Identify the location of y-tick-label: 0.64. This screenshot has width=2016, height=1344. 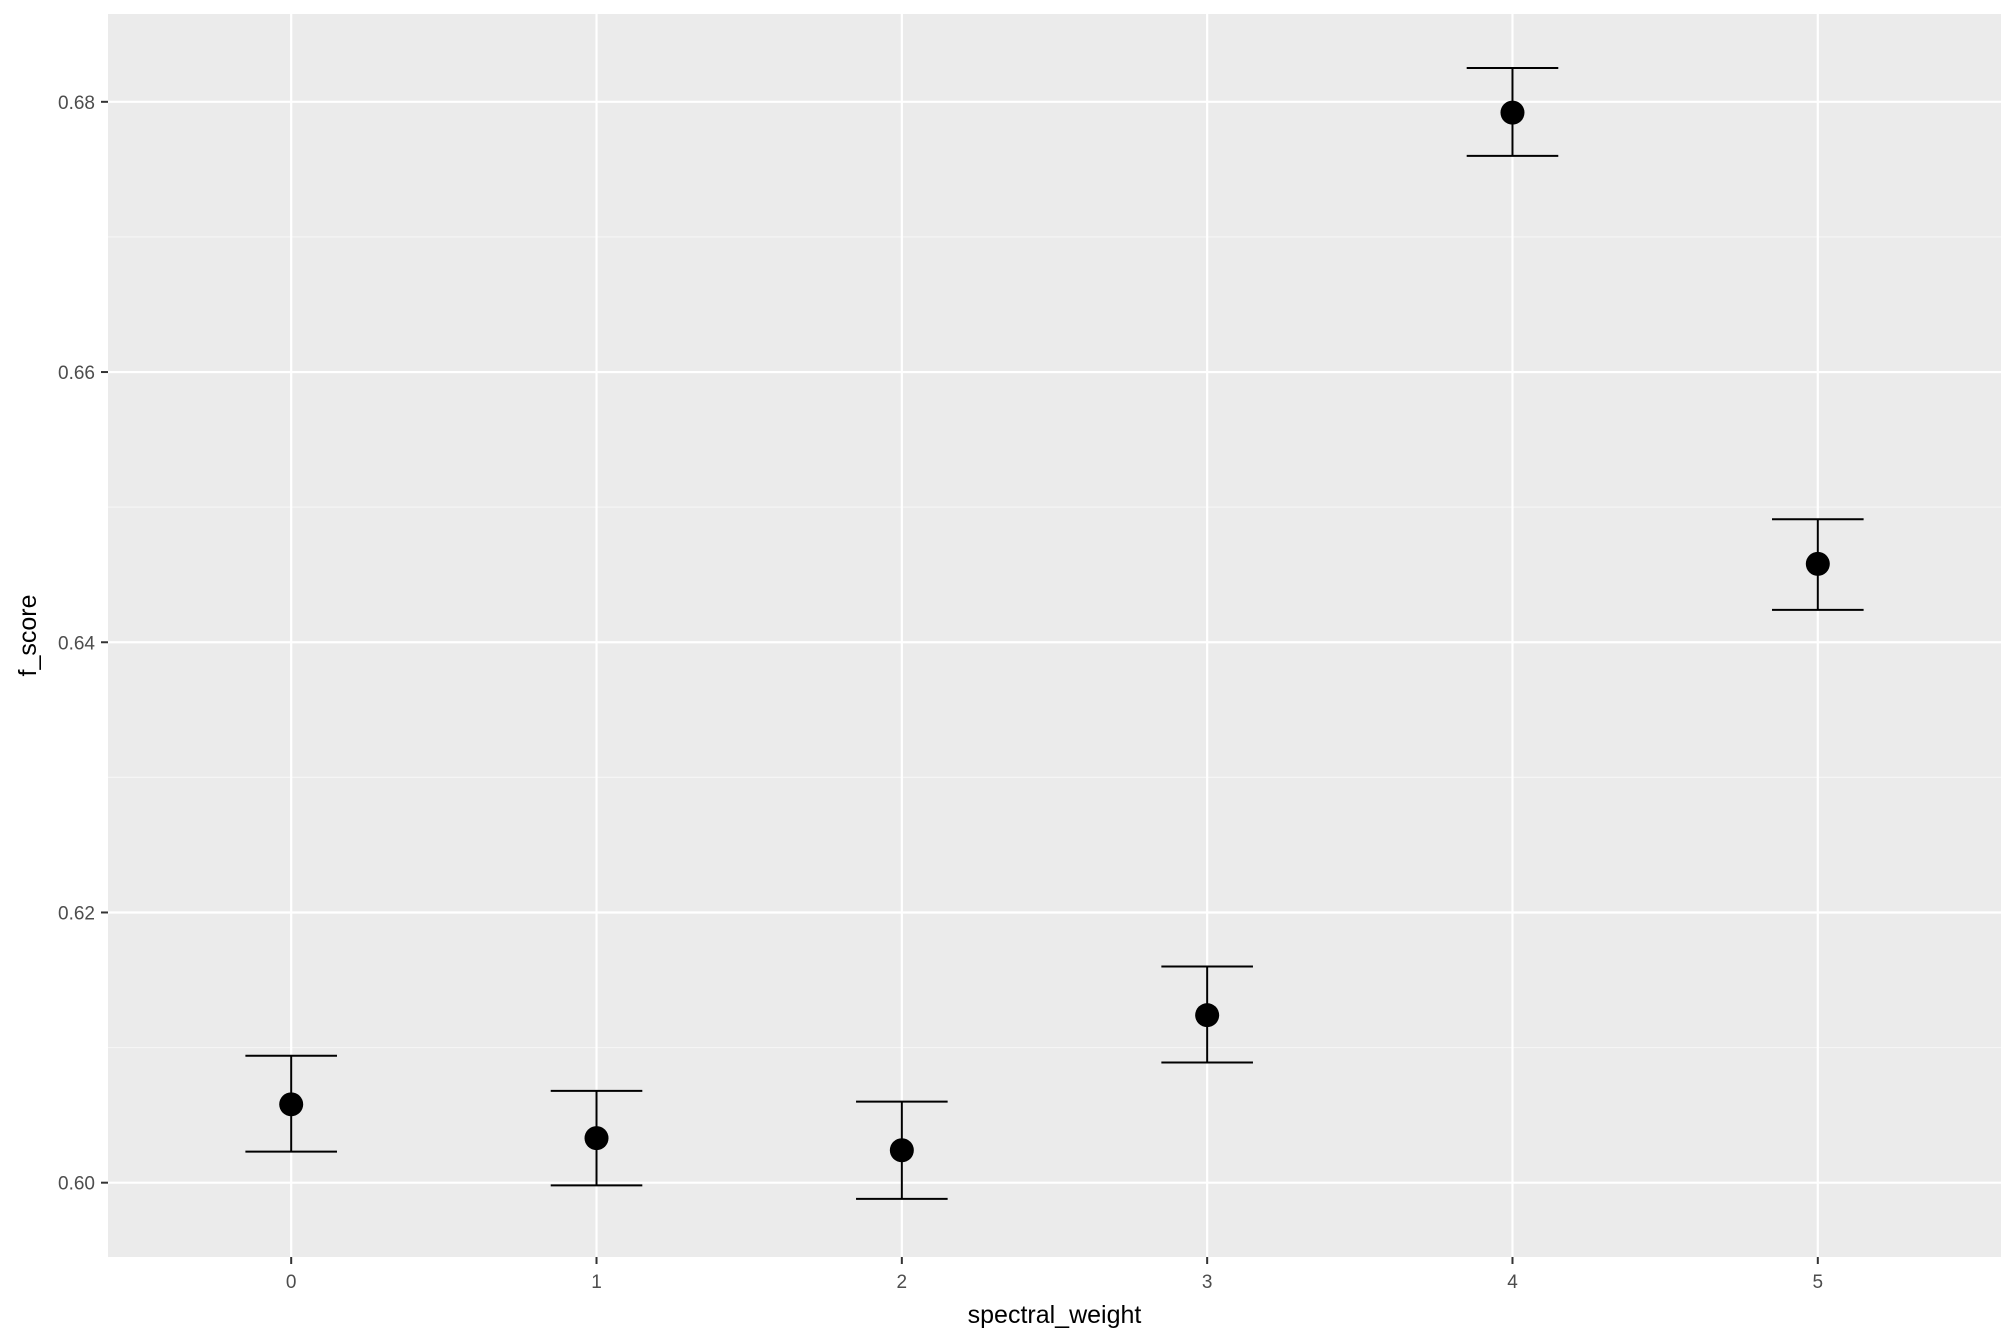
(76, 643).